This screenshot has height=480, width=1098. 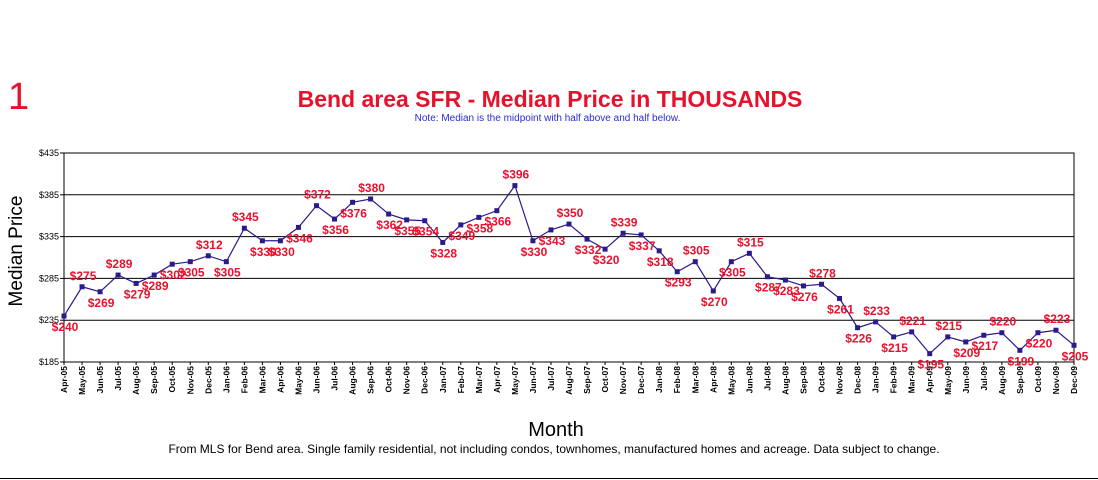 What do you see at coordinates (443, 379) in the screenshot?
I see `x-tick-label: Jan-07` at bounding box center [443, 379].